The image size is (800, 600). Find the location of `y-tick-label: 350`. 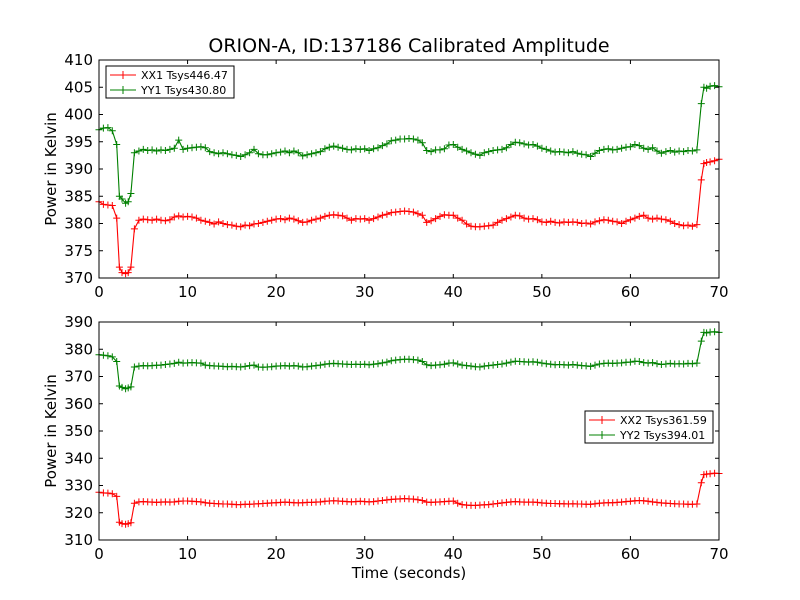

y-tick-label: 350 is located at coordinates (78, 431).